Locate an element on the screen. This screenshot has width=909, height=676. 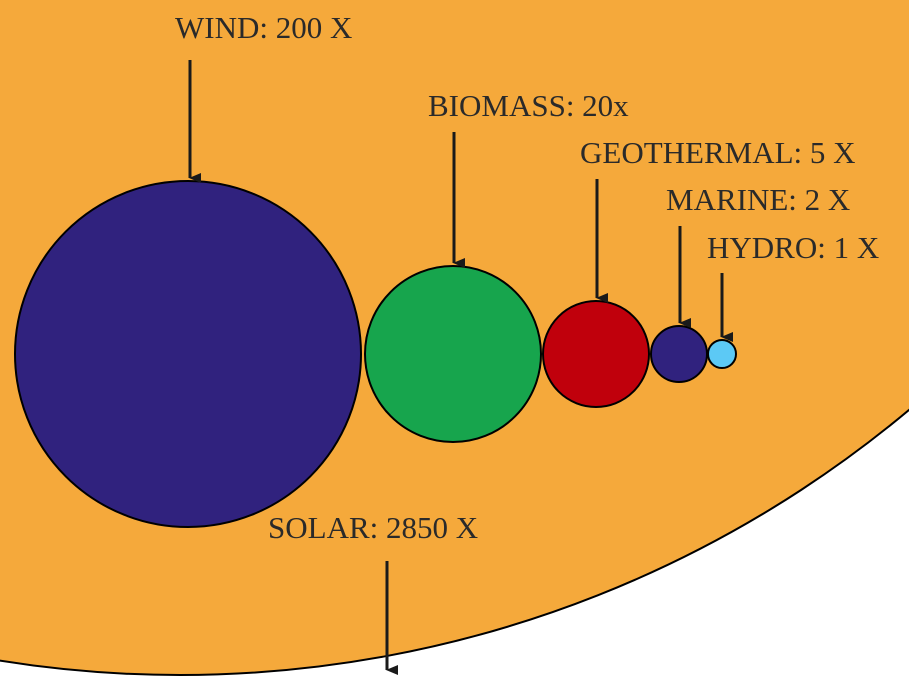
biomass-label: BIOMASS: 20x is located at coordinates (528, 105).